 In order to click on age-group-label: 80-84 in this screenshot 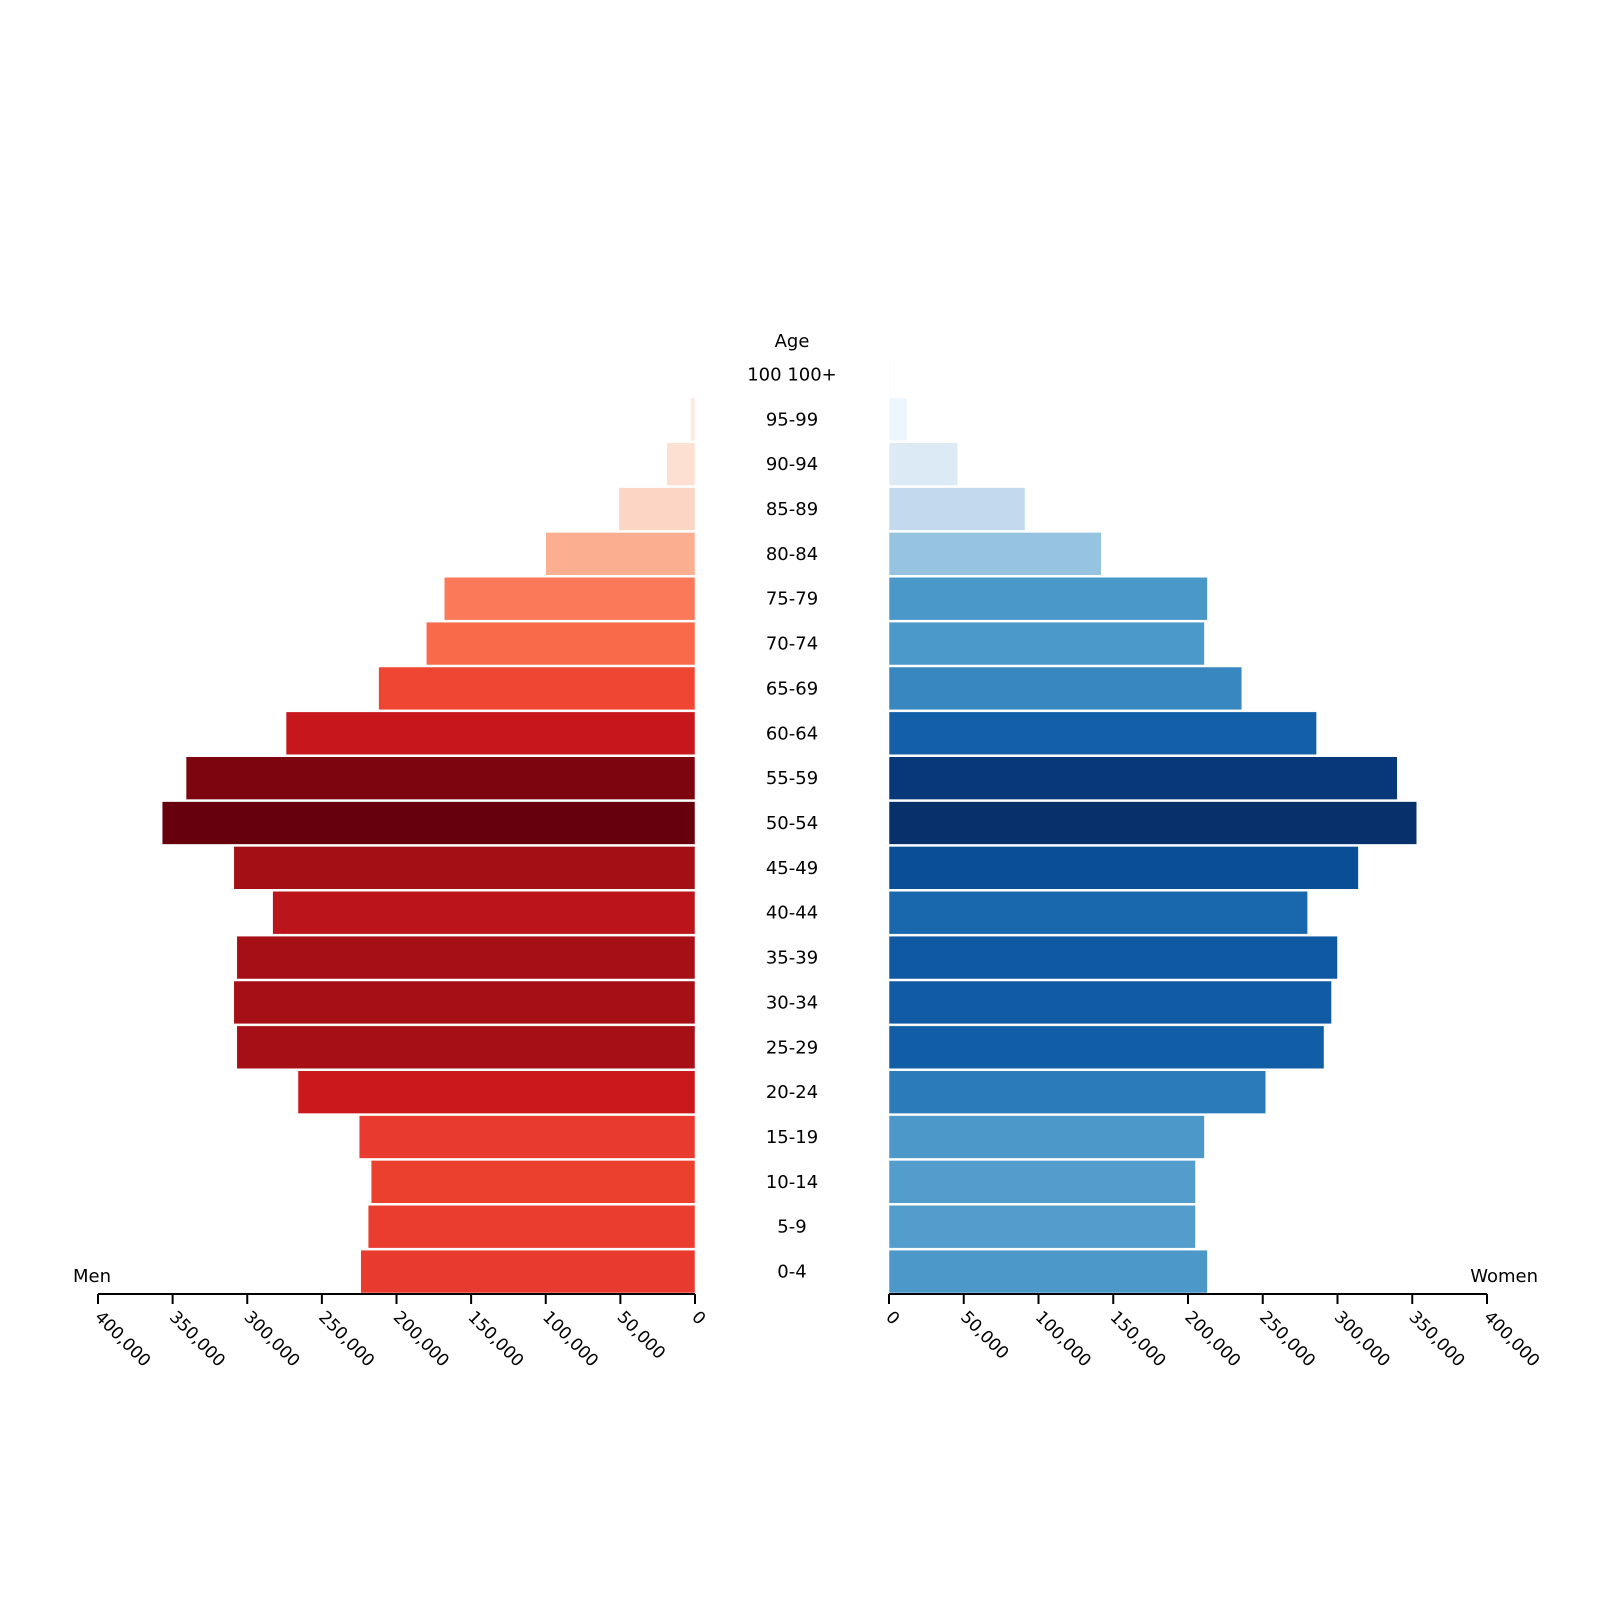, I will do `click(792, 554)`.